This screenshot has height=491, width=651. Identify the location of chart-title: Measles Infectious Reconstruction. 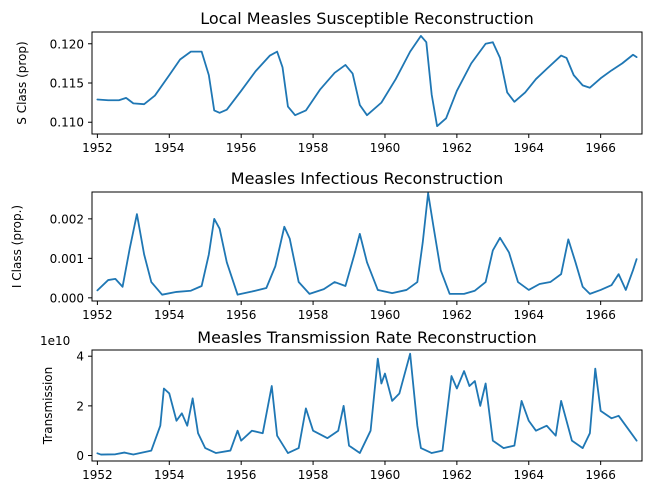
(367, 178).